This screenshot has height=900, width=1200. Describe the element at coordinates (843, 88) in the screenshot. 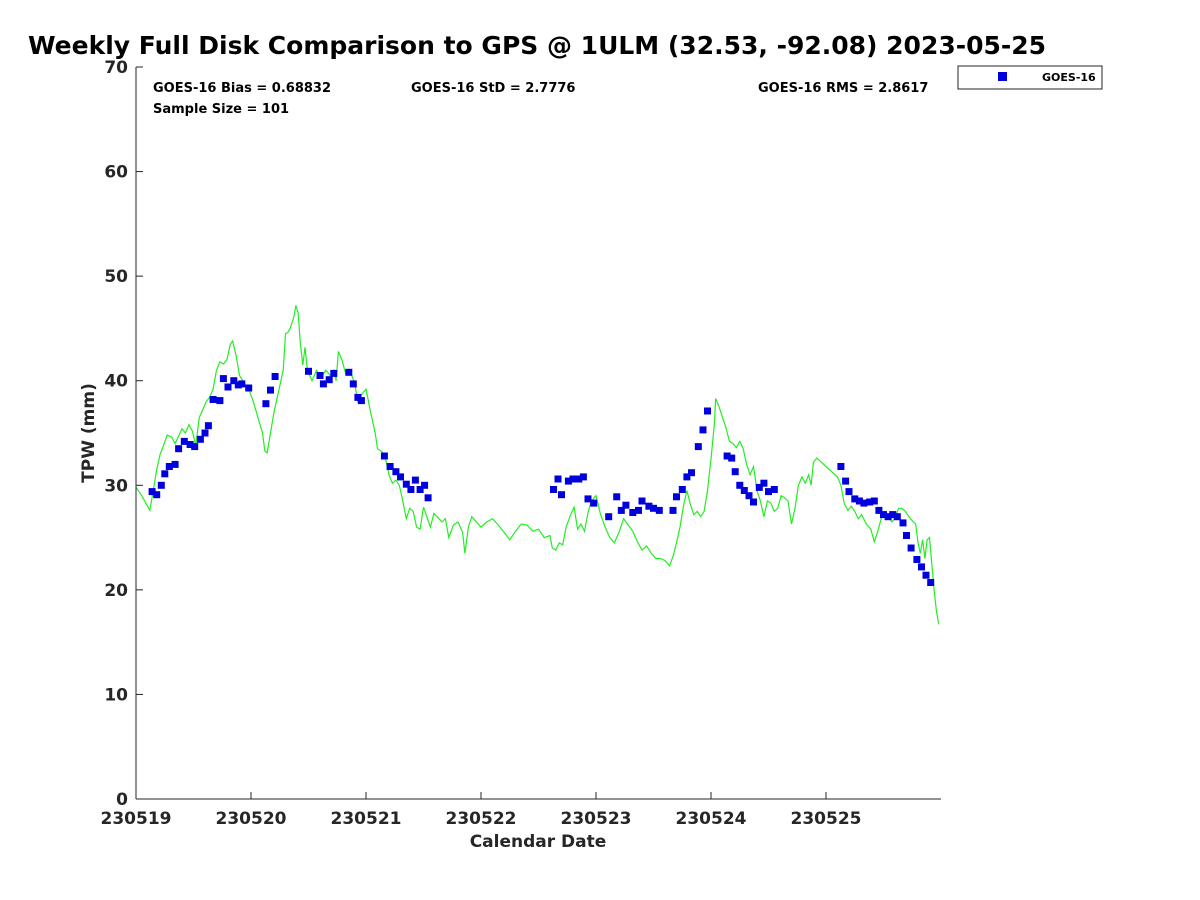

I see `rms-stat: GOES-16 RMS = 2.8617` at that location.